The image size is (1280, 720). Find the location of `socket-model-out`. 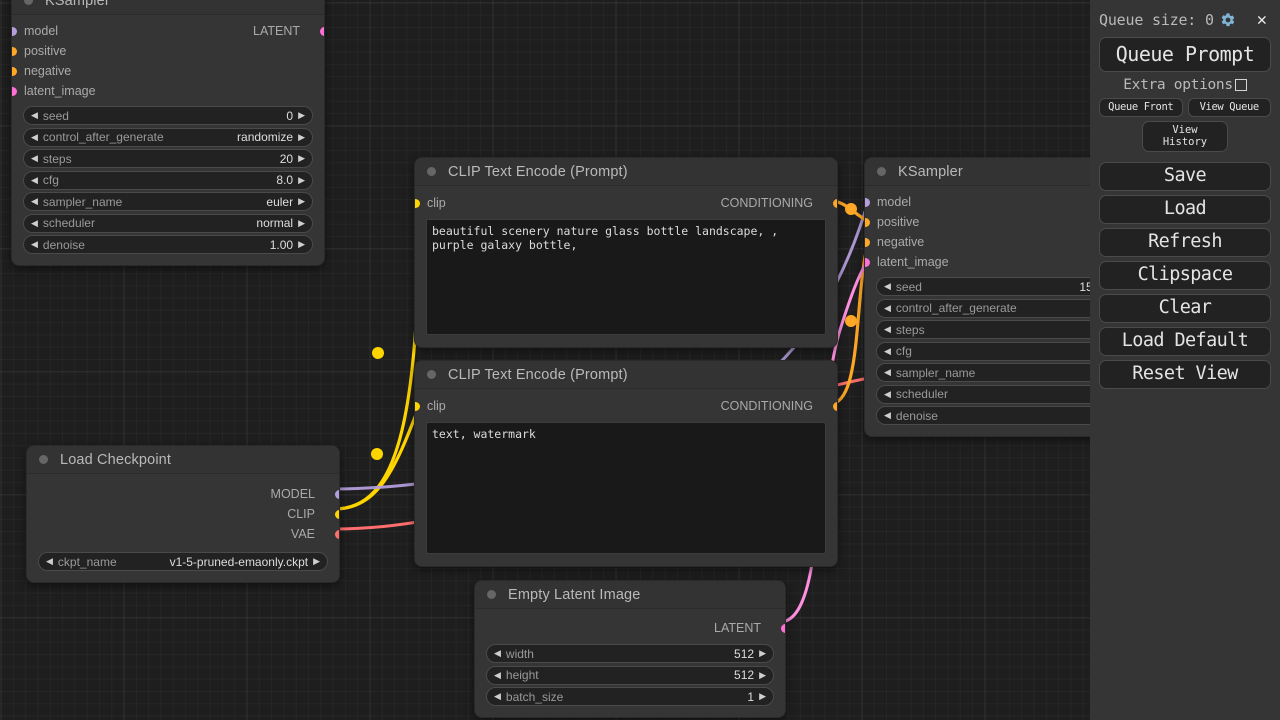

socket-model-out is located at coordinates (336, 494).